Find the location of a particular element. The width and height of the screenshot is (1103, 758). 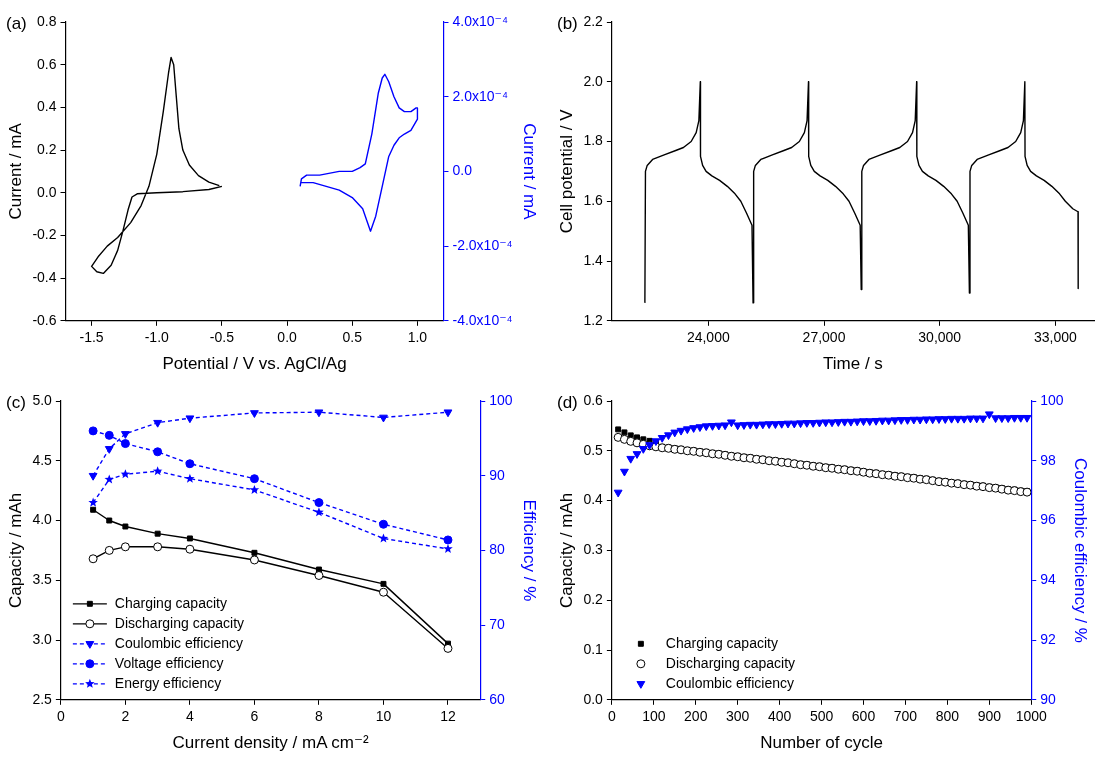

y2-tick-label: 92 is located at coordinates (1048, 638).